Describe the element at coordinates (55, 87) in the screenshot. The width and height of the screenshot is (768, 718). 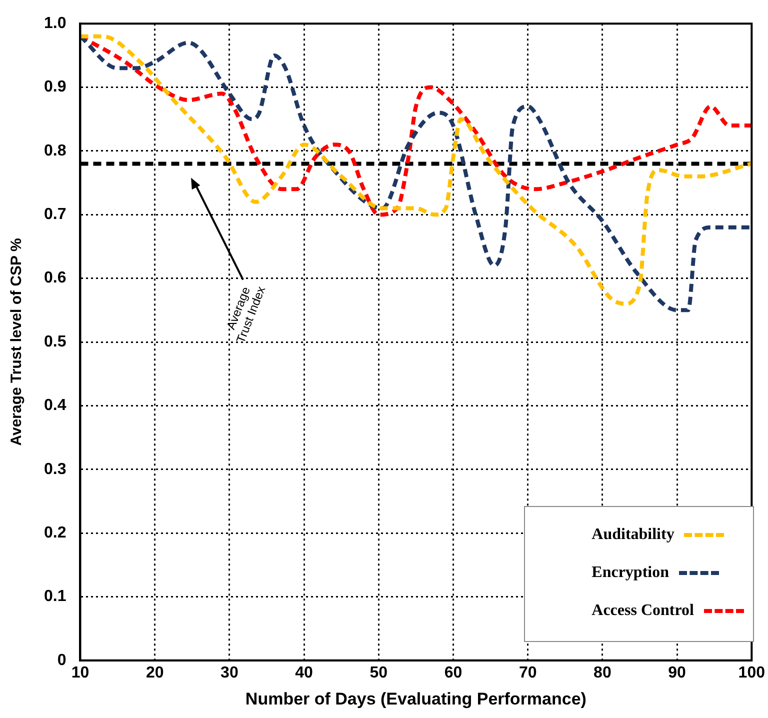
I see `y-tick-label: 0.9` at that location.